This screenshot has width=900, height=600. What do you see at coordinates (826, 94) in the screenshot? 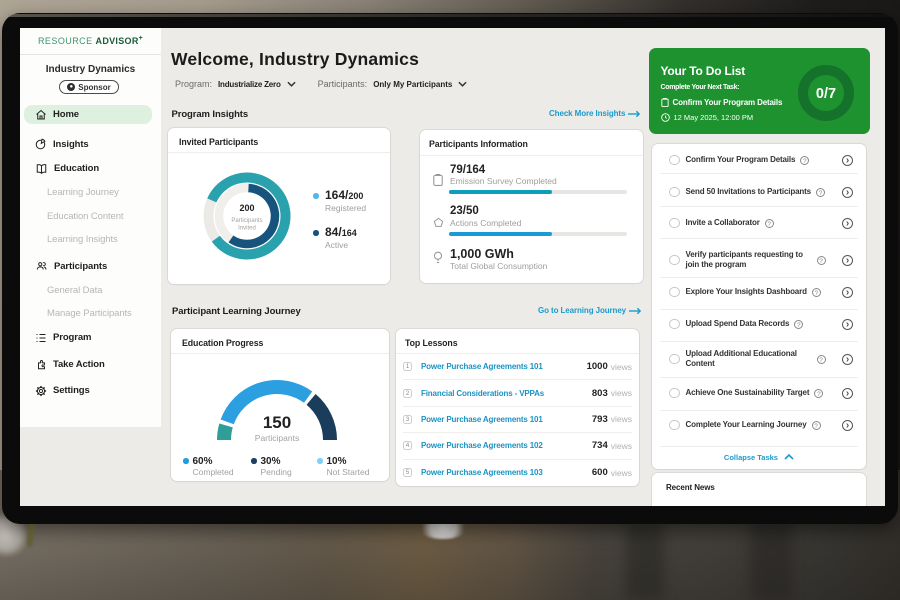
I see `svg-text: 0/7` at bounding box center [826, 94].